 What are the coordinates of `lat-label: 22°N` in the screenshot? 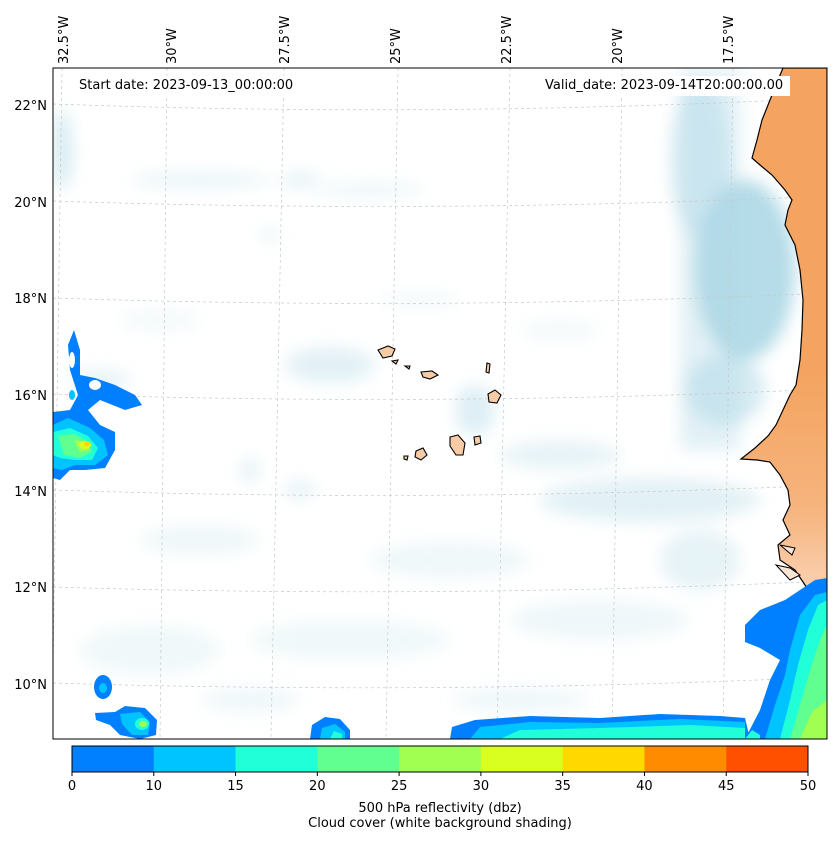 It's located at (30, 106).